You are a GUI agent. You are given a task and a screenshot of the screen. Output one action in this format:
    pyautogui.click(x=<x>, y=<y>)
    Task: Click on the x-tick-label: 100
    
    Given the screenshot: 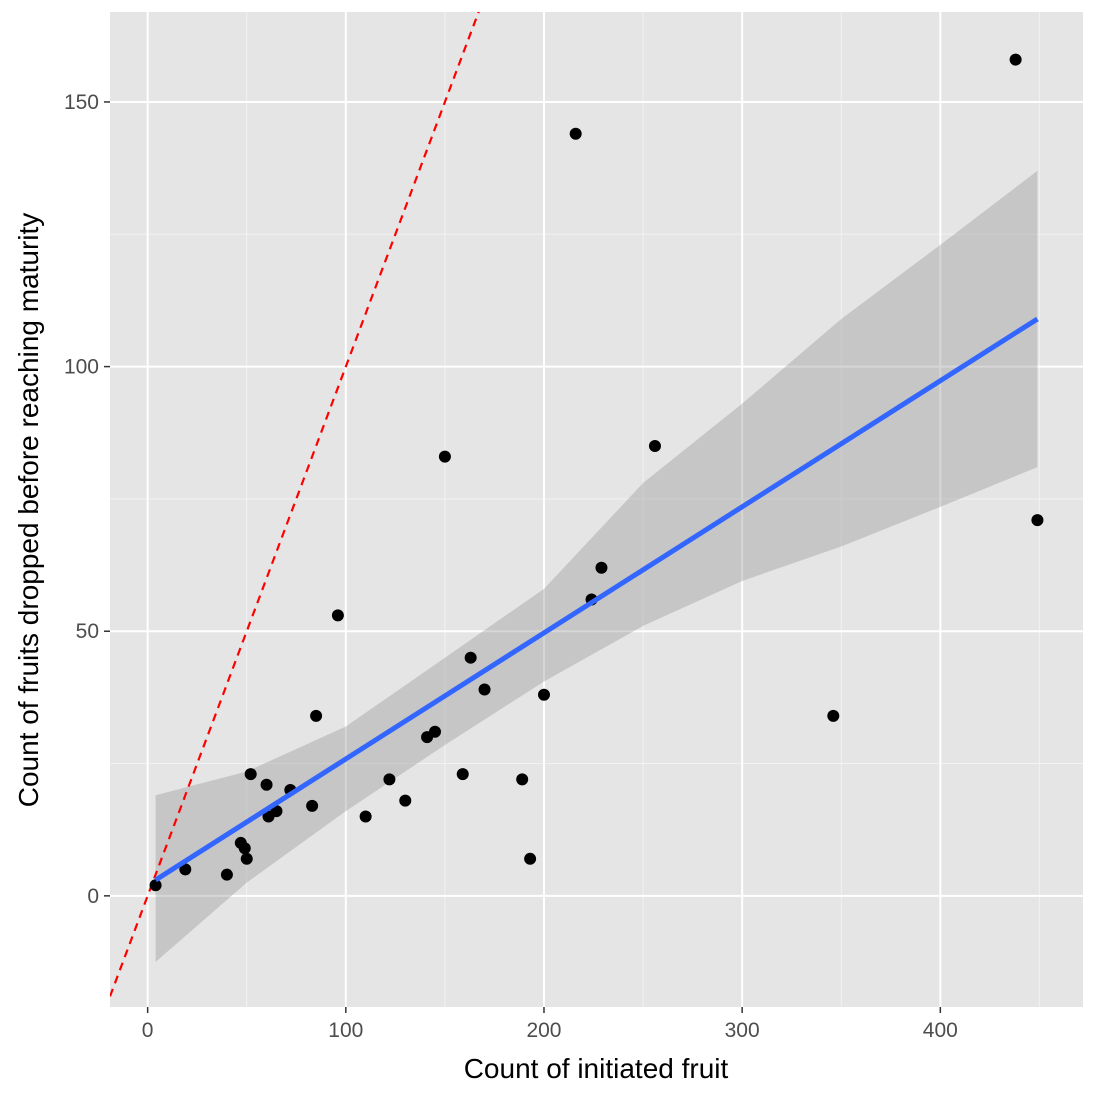 What is the action you would take?
    pyautogui.click(x=345, y=1030)
    